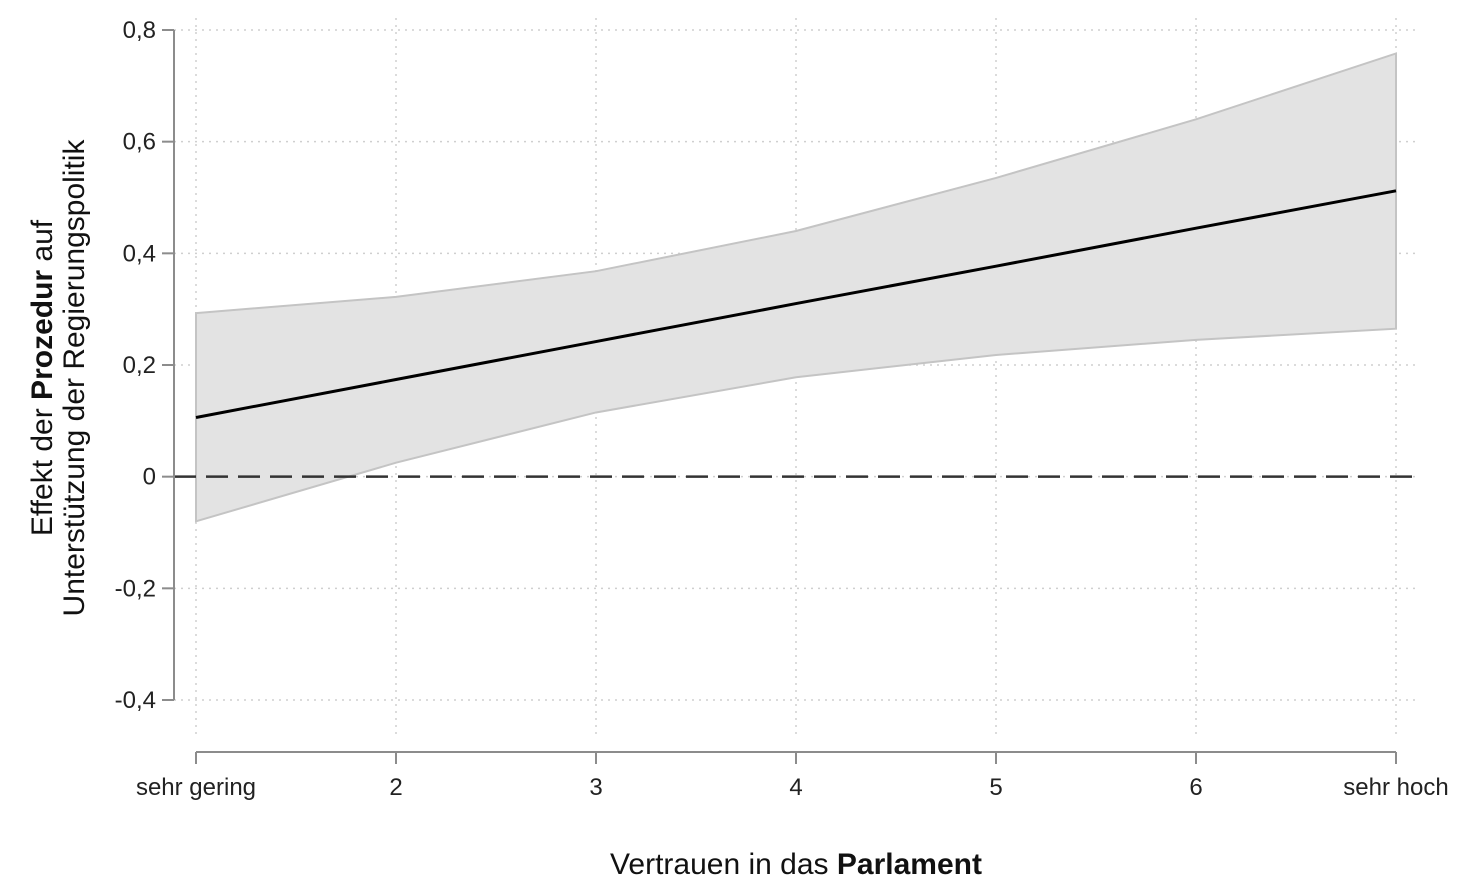 The height and width of the screenshot is (882, 1462). What do you see at coordinates (1195, 787) in the screenshot?
I see `x-tick-label: 6` at bounding box center [1195, 787].